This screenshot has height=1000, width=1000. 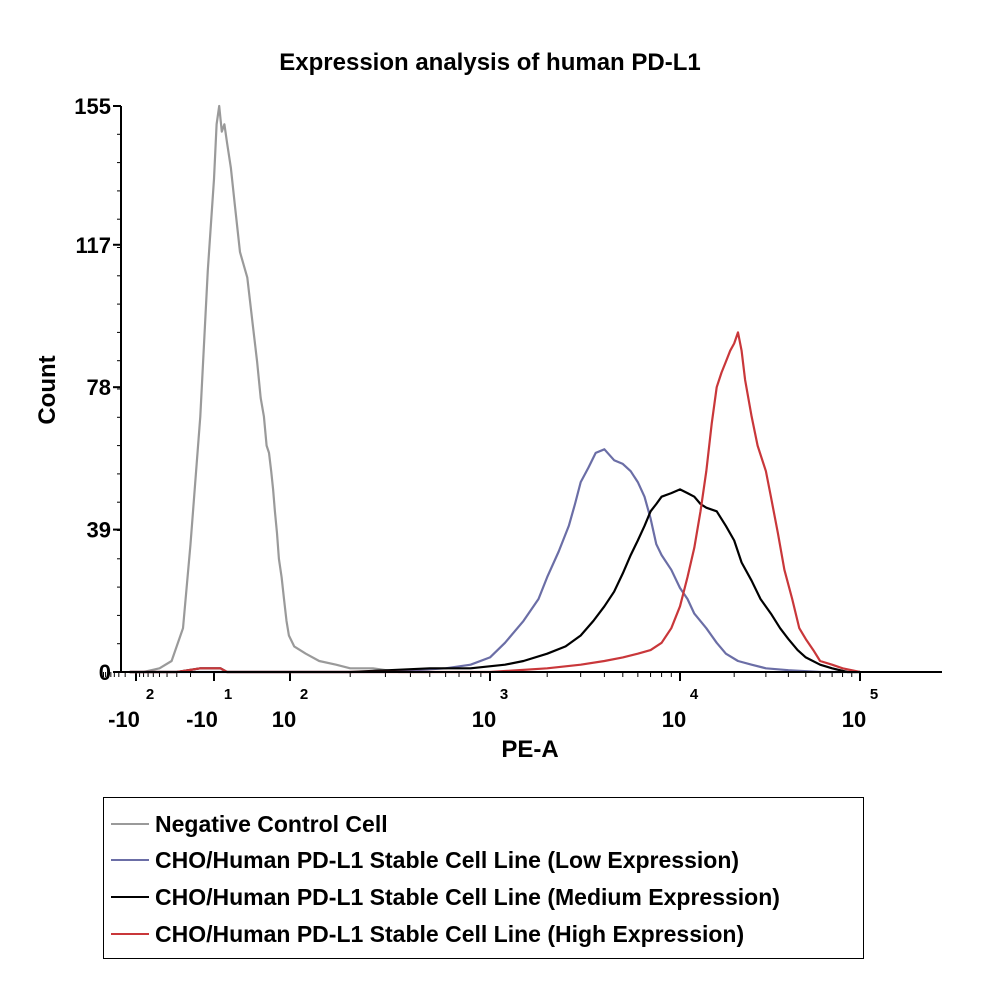 What do you see at coordinates (489, 62) in the screenshot?
I see `chart-title: Expression analysis of human PD-L1` at bounding box center [489, 62].